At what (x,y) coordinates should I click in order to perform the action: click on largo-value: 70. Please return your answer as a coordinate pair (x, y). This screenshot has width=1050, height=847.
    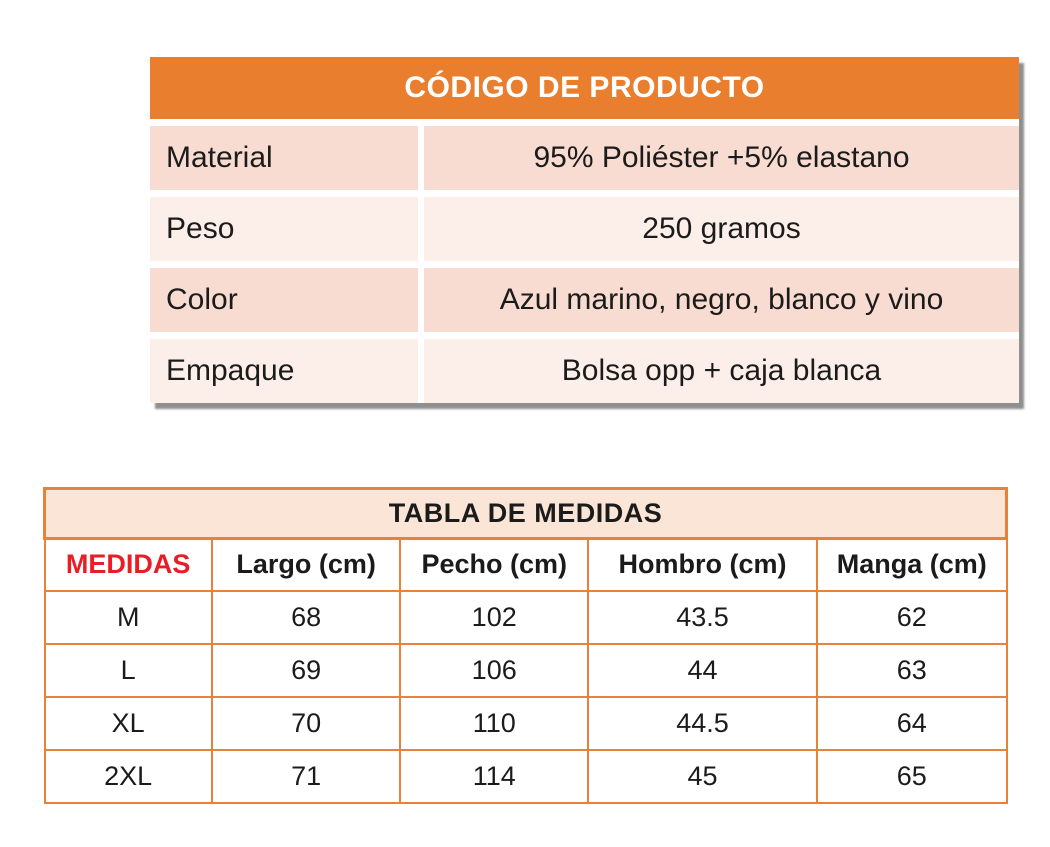
    Looking at the image, I should click on (306, 723).